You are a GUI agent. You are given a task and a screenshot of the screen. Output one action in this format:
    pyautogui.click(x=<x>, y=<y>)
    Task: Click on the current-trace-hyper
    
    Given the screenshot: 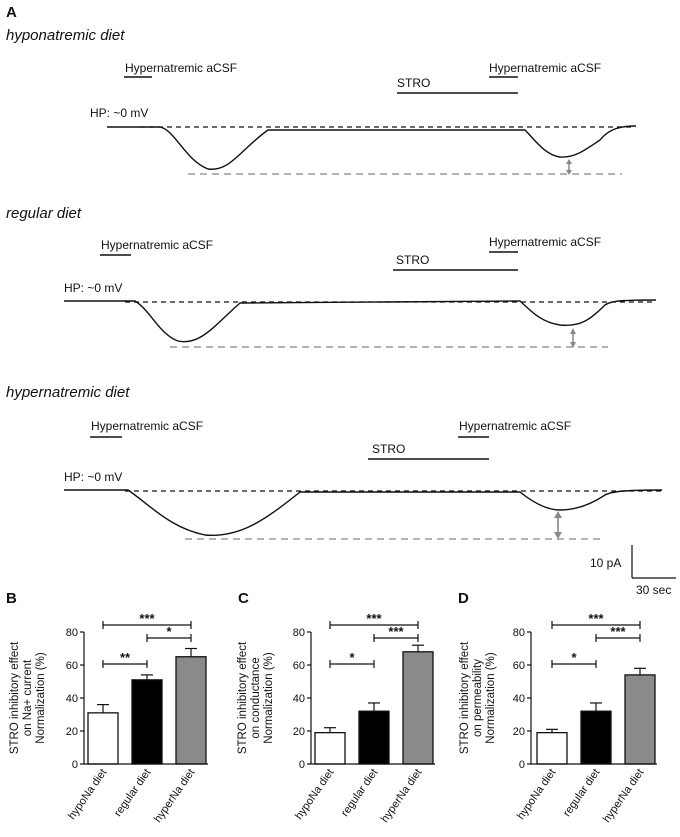 What is the action you would take?
    pyautogui.click(x=363, y=513)
    